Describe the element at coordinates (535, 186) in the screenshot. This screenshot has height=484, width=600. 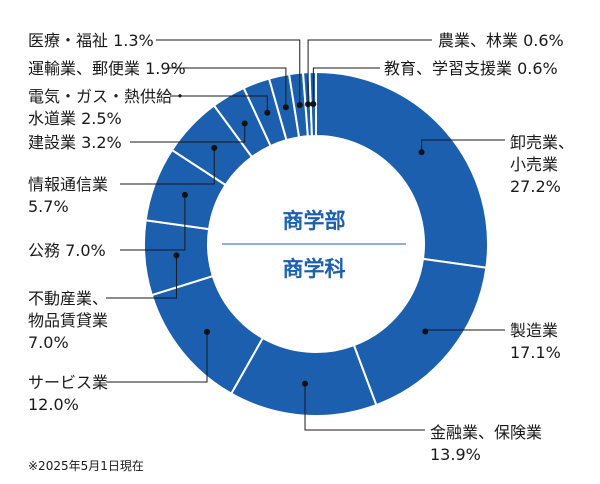
I see `slice-label-line: 27.2%` at that location.